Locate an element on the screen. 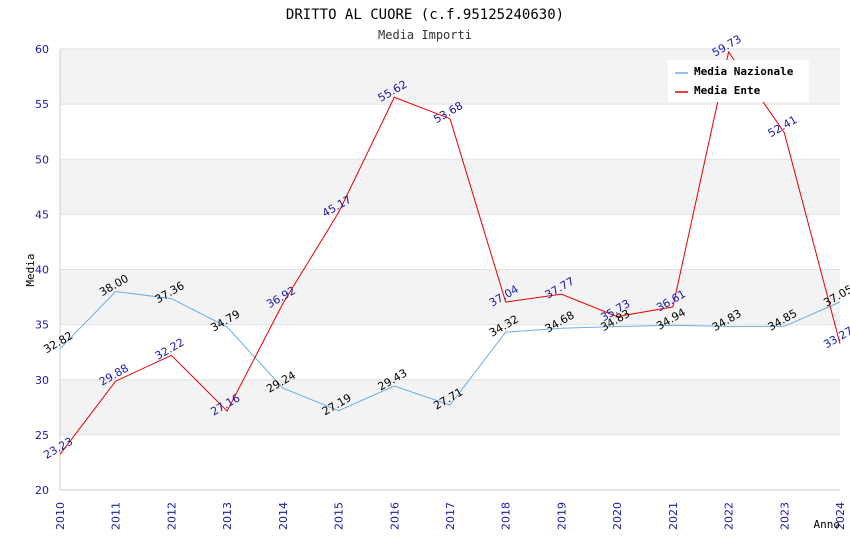  chart-title: DRITTO AL CUORE (c.f.95125240630) is located at coordinates (425, 15).